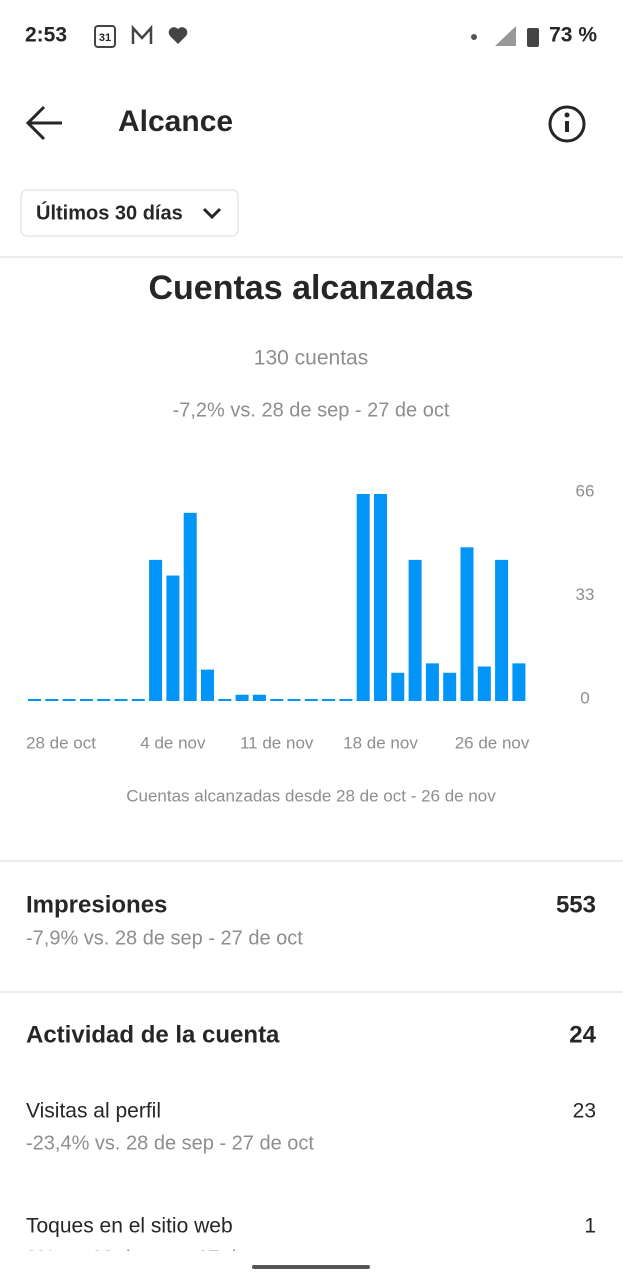 The height and width of the screenshot is (1280, 623). What do you see at coordinates (153, 1034) in the screenshot?
I see `metric-label: Actividad de la cuenta` at bounding box center [153, 1034].